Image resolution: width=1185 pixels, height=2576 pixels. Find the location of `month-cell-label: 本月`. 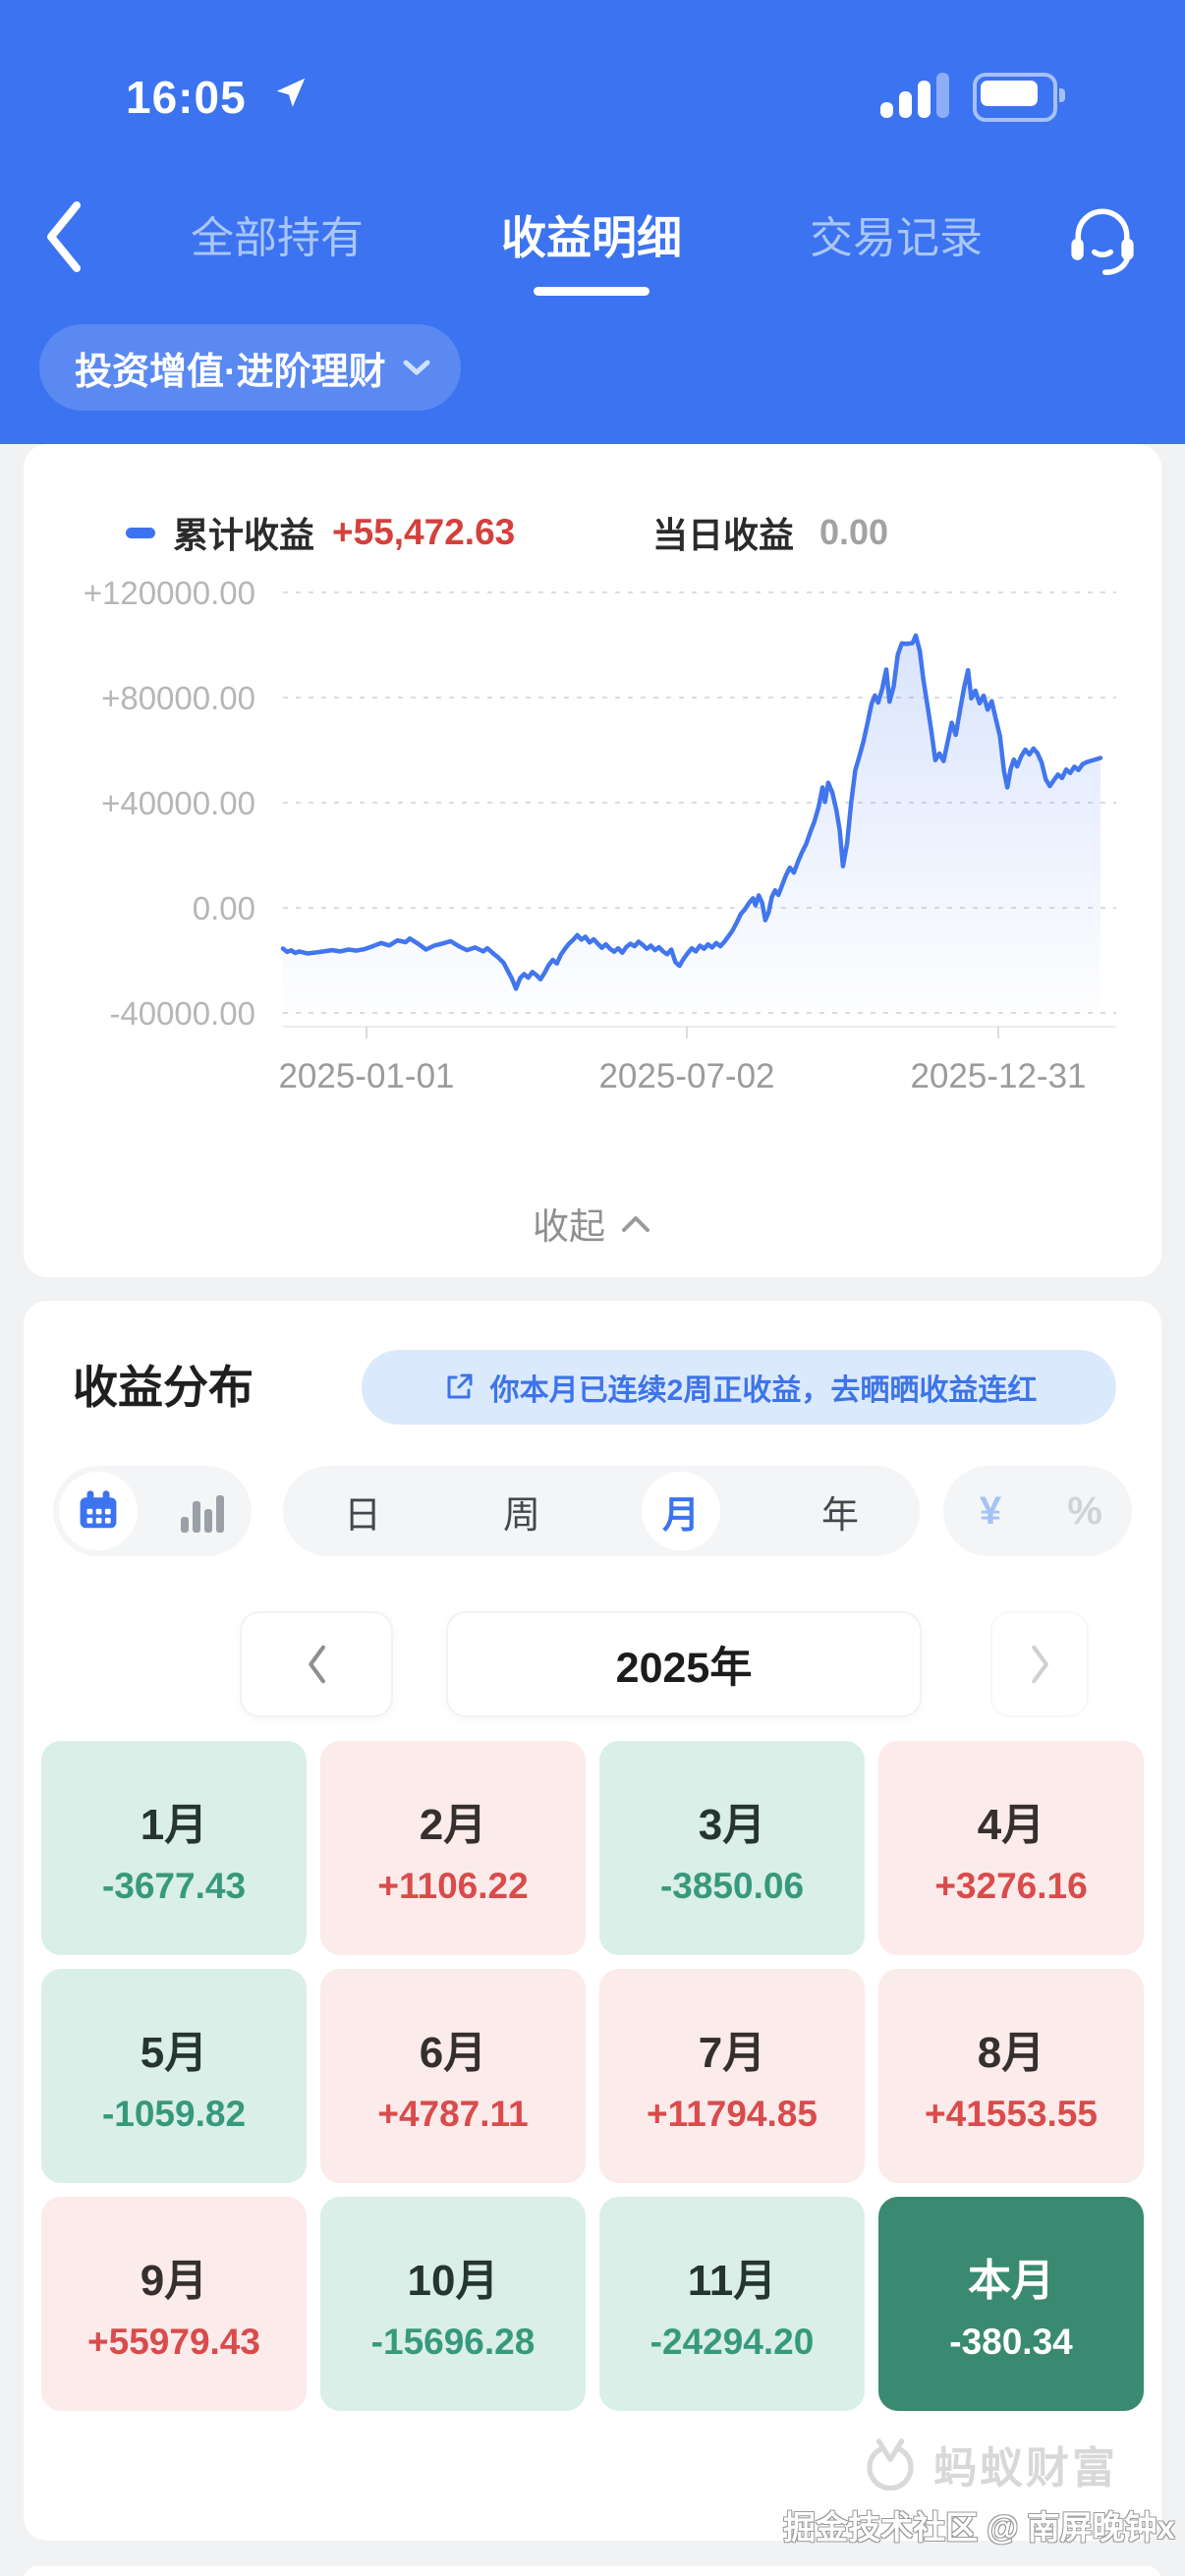

month-cell-label: 本月 is located at coordinates (1011, 2281).